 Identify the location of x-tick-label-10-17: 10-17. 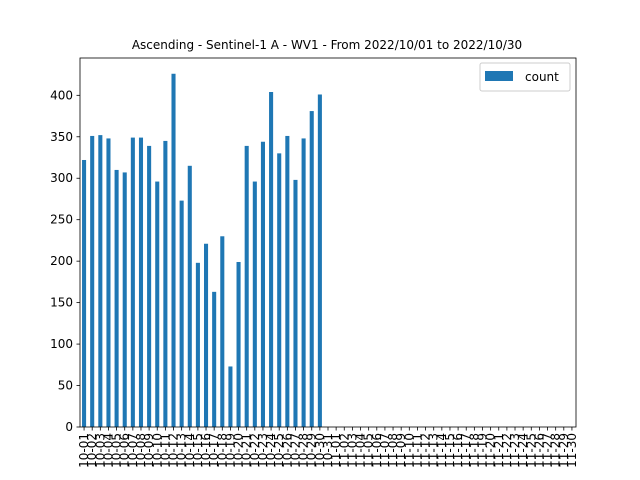
(214, 450).